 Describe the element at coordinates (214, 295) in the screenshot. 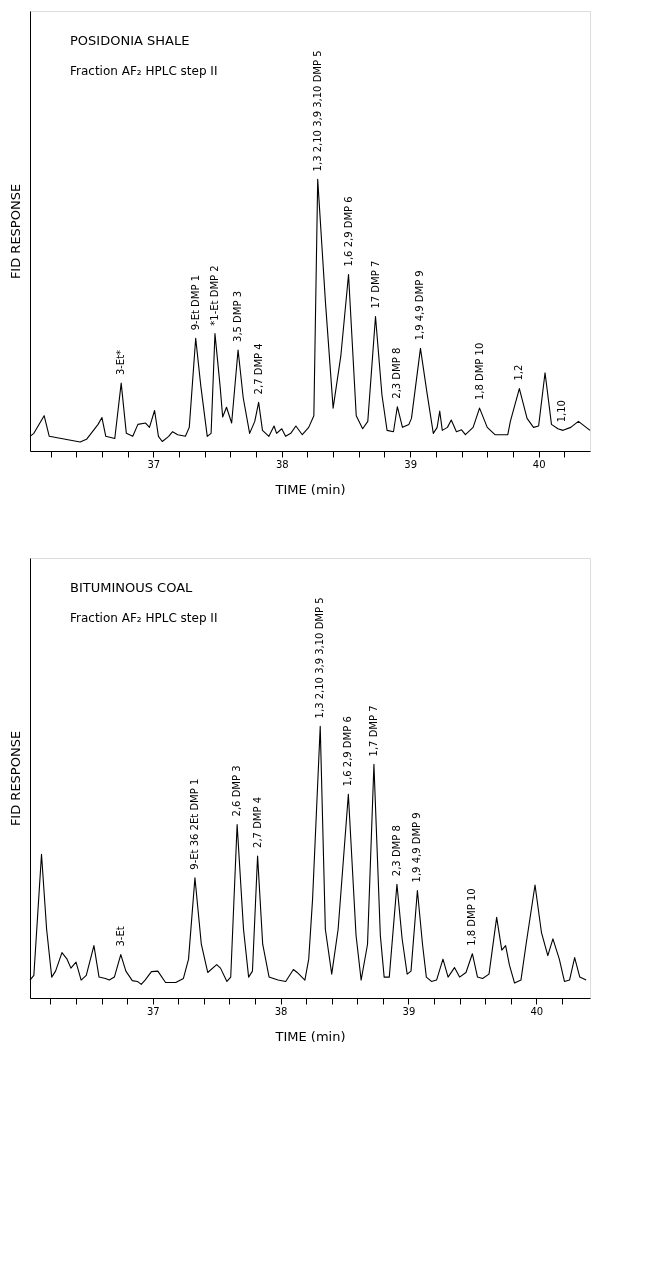

I see `annotation: *1-Et DMP 2` at that location.